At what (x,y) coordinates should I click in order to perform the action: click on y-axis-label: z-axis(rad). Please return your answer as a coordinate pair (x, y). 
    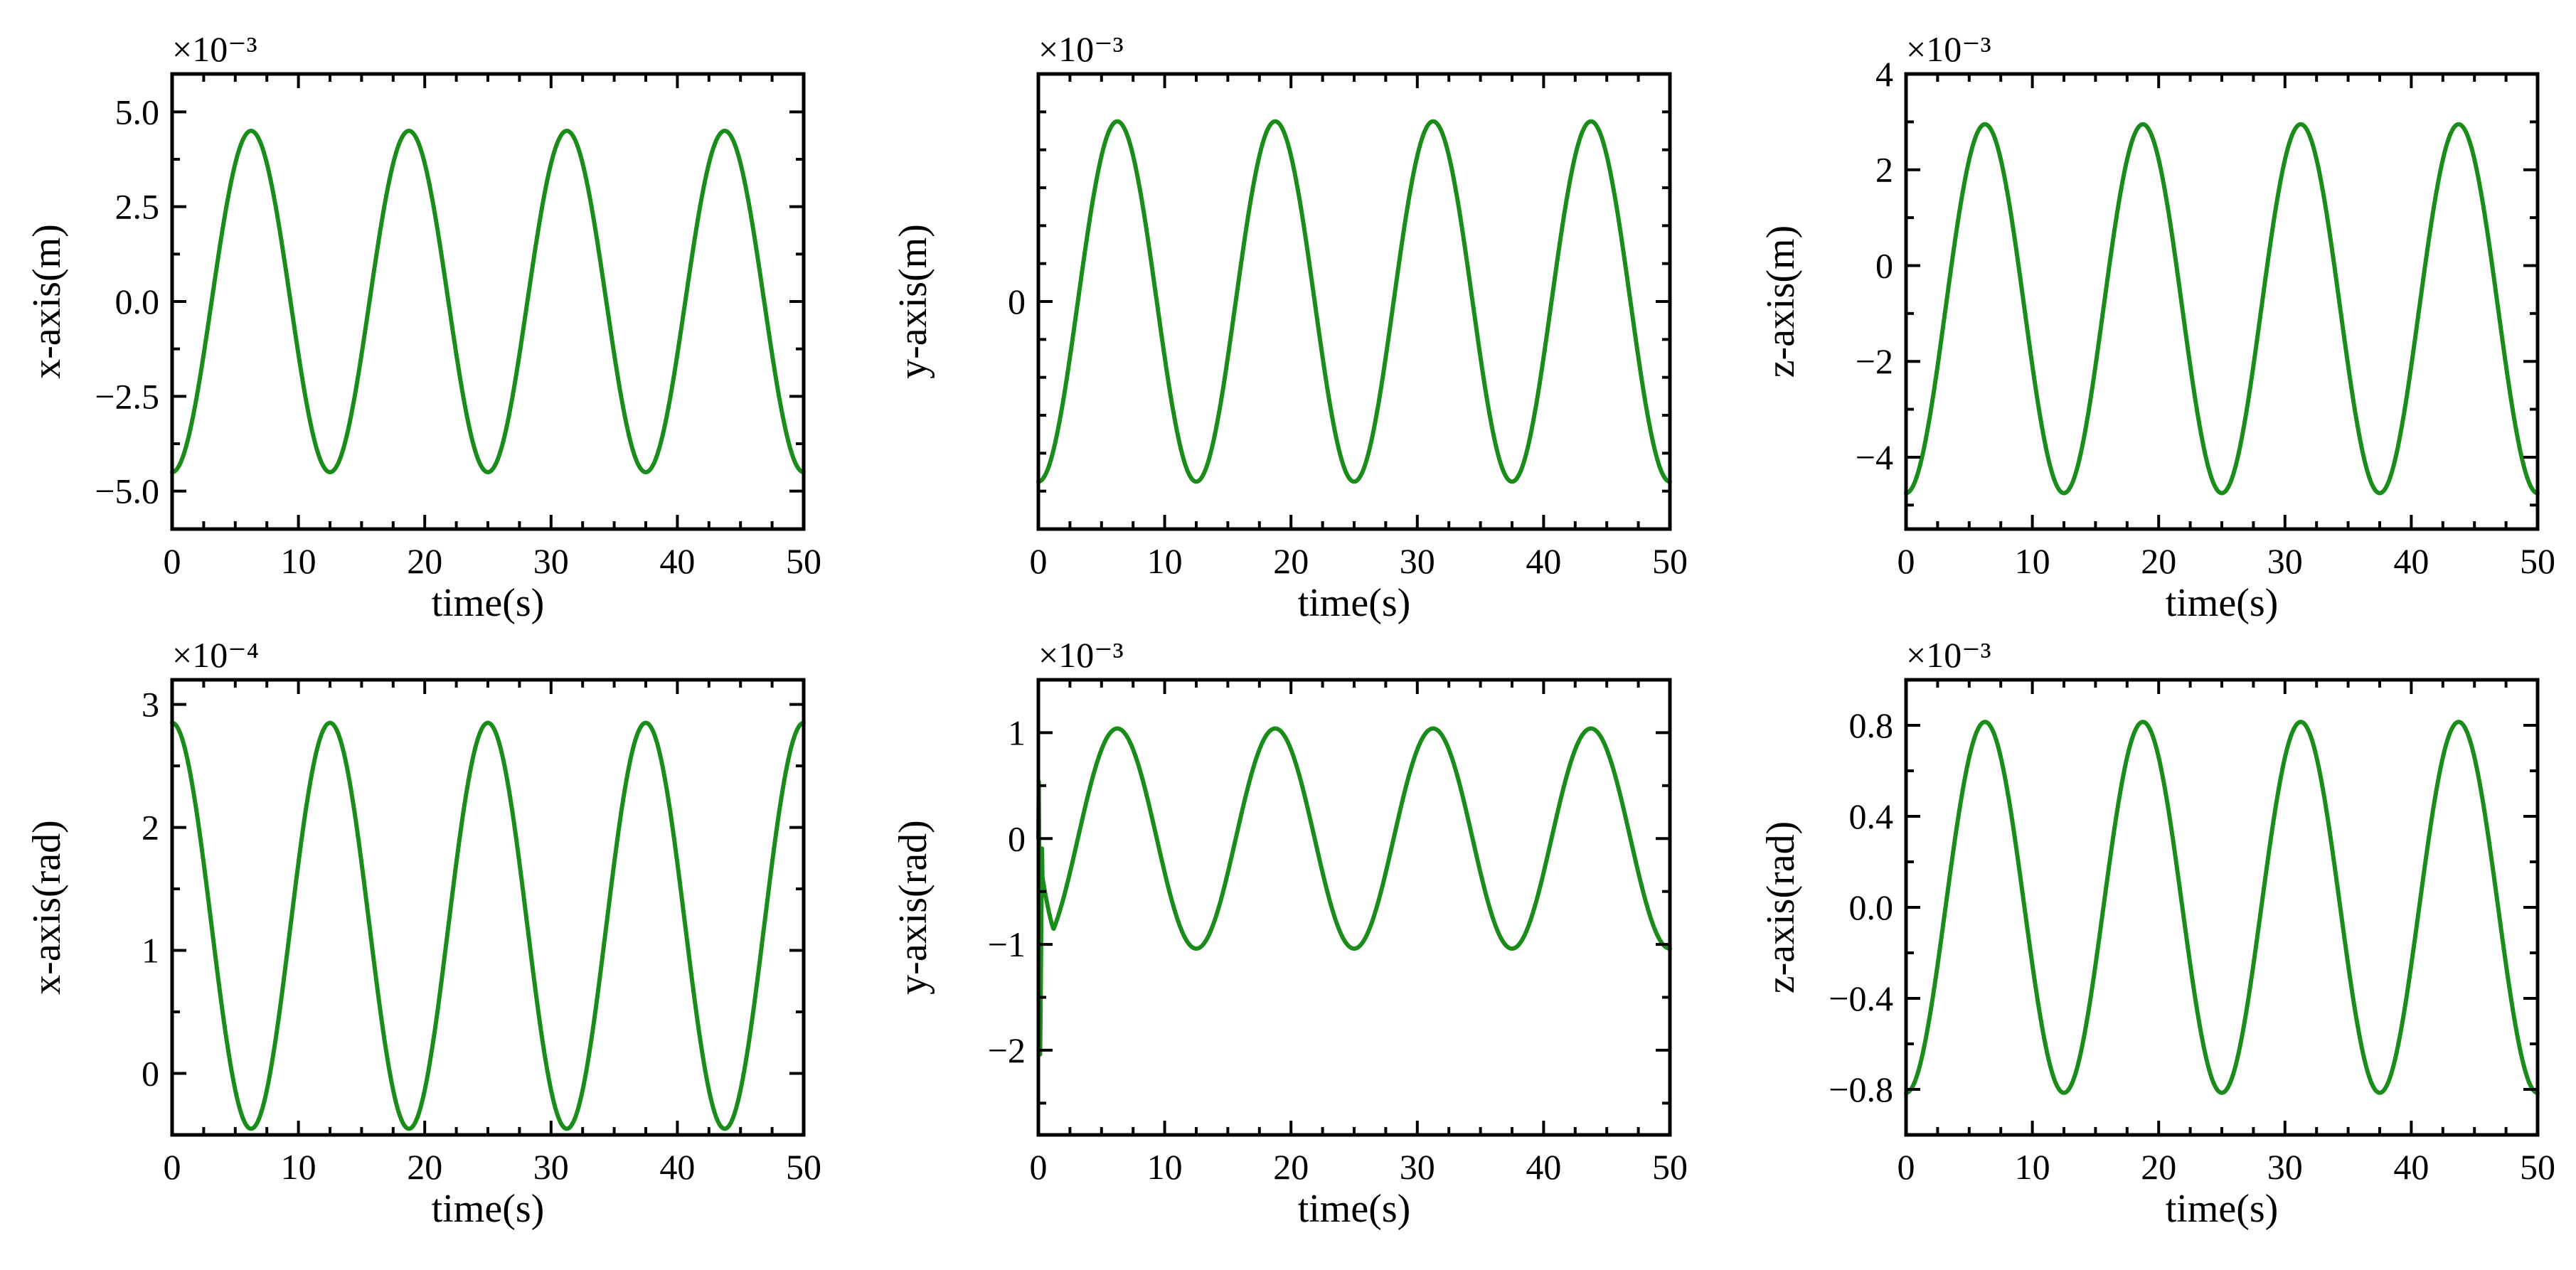
    Looking at the image, I should click on (1781, 907).